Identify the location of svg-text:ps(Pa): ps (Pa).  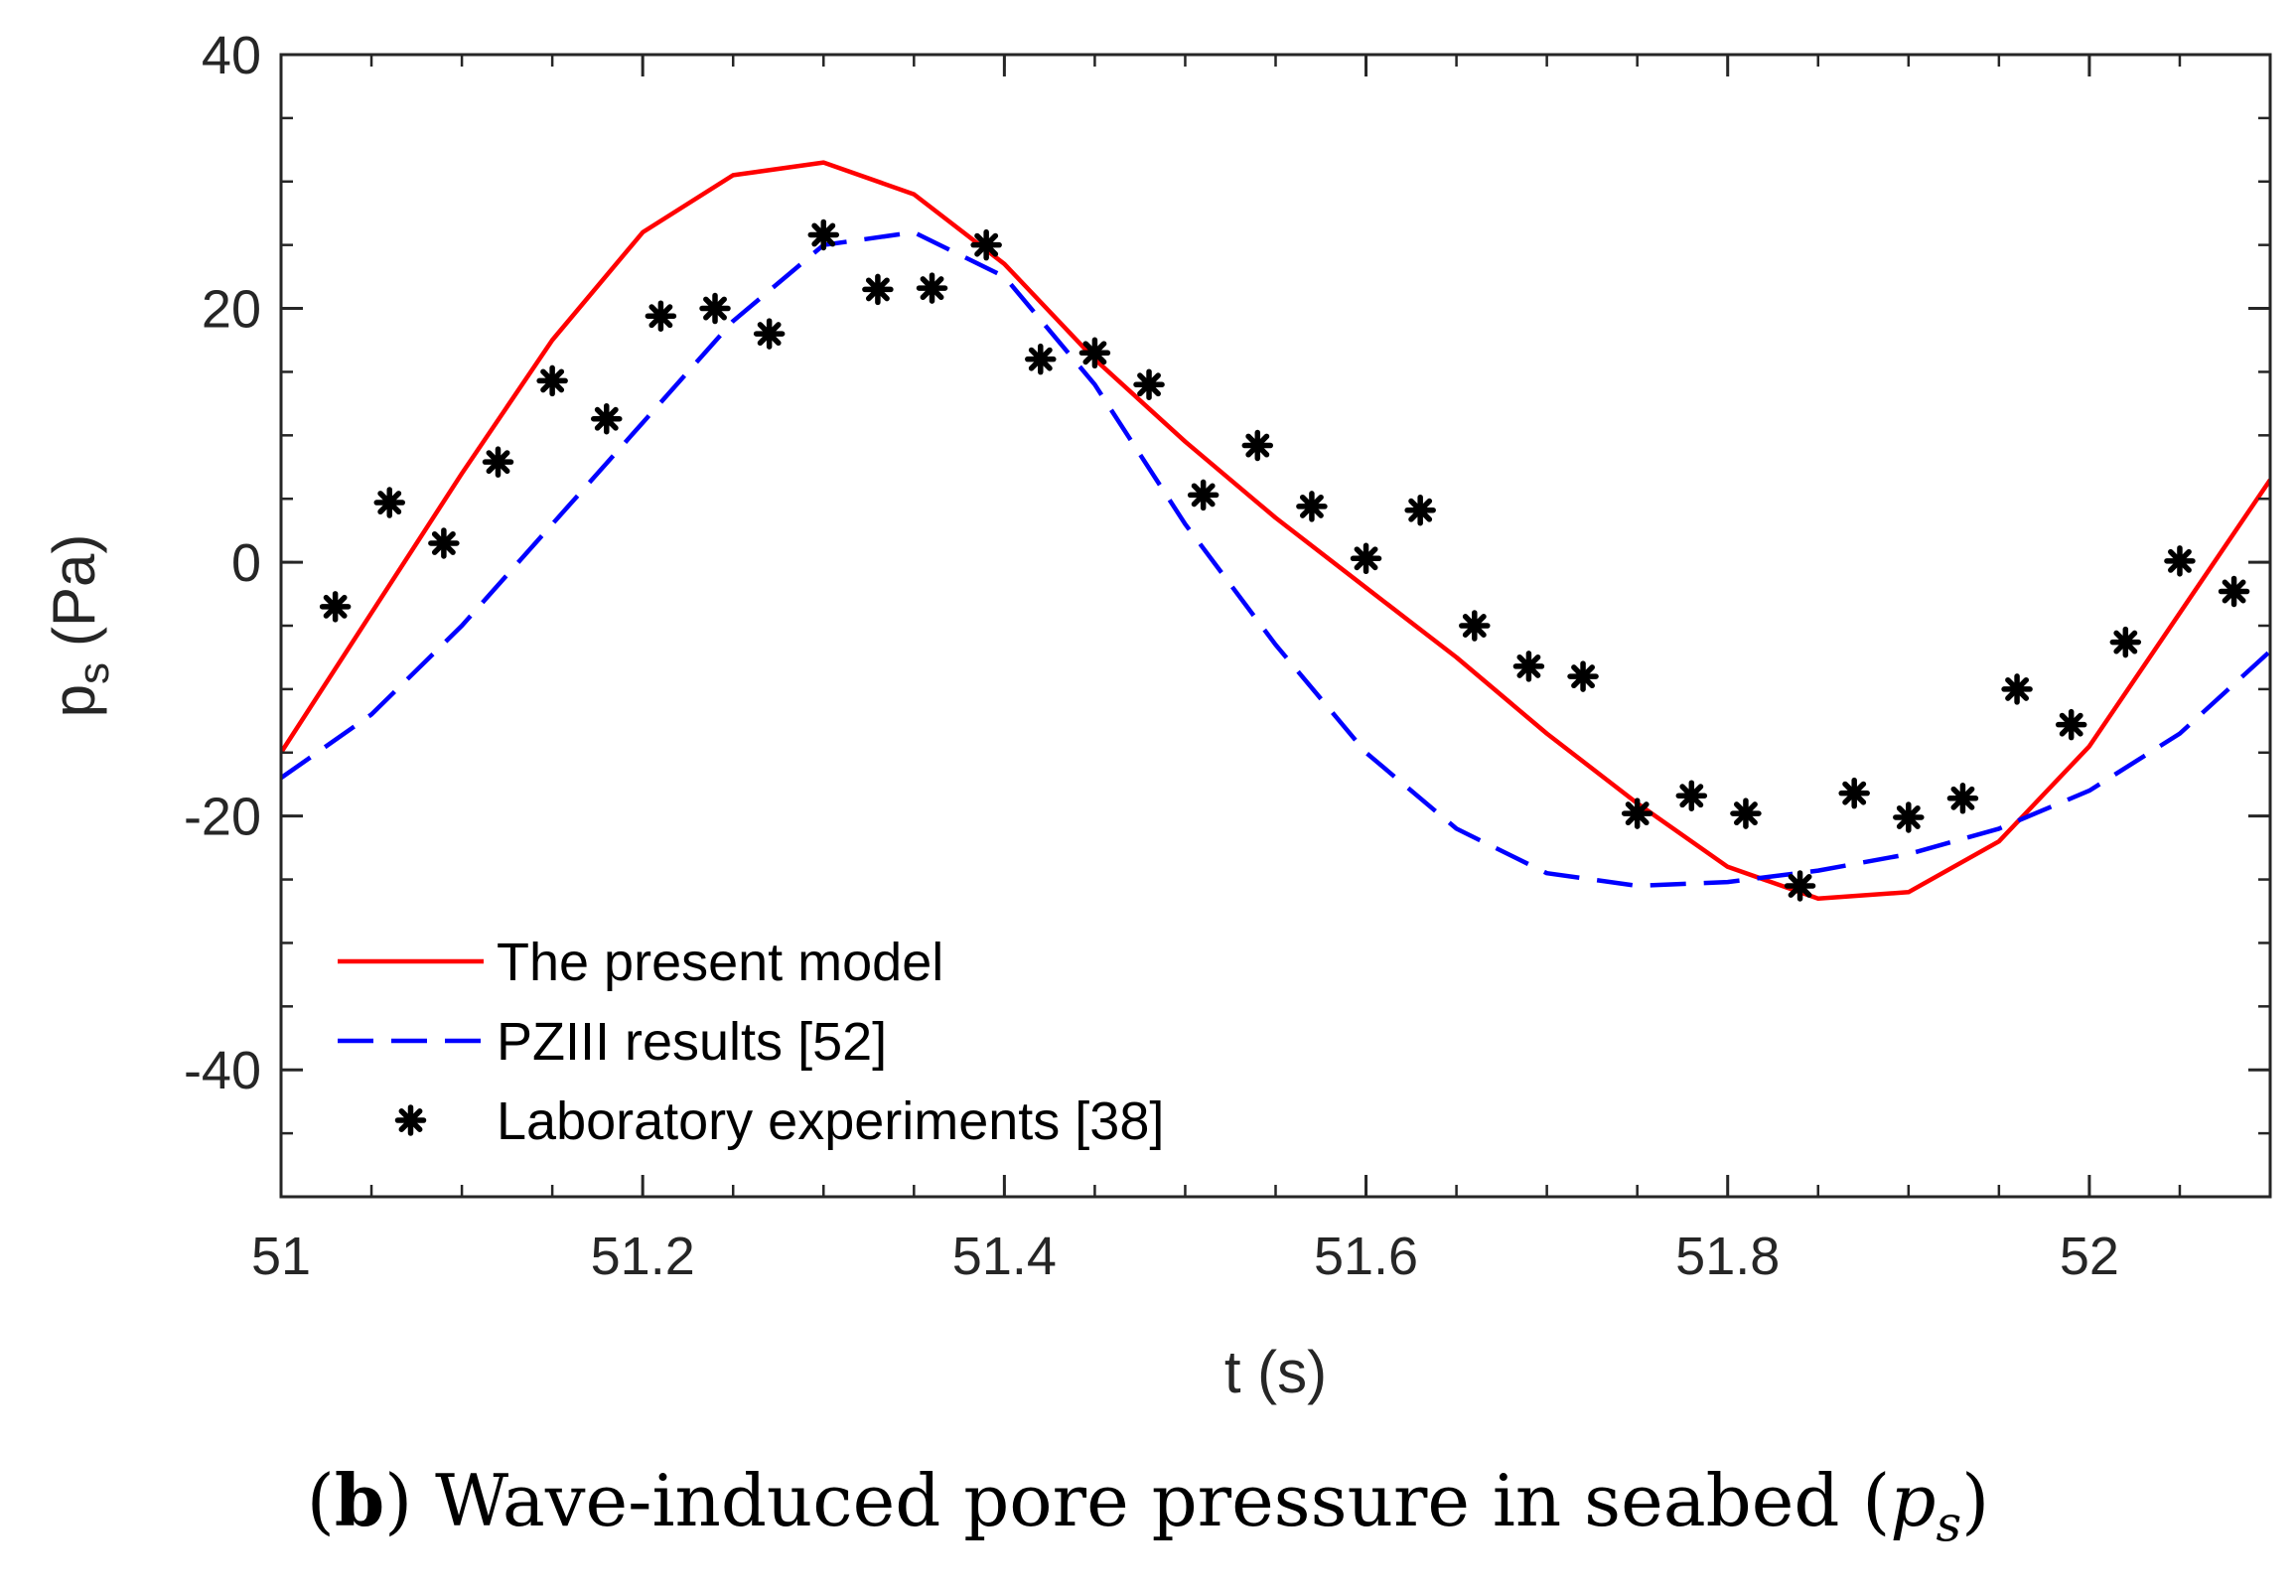
(79, 626).